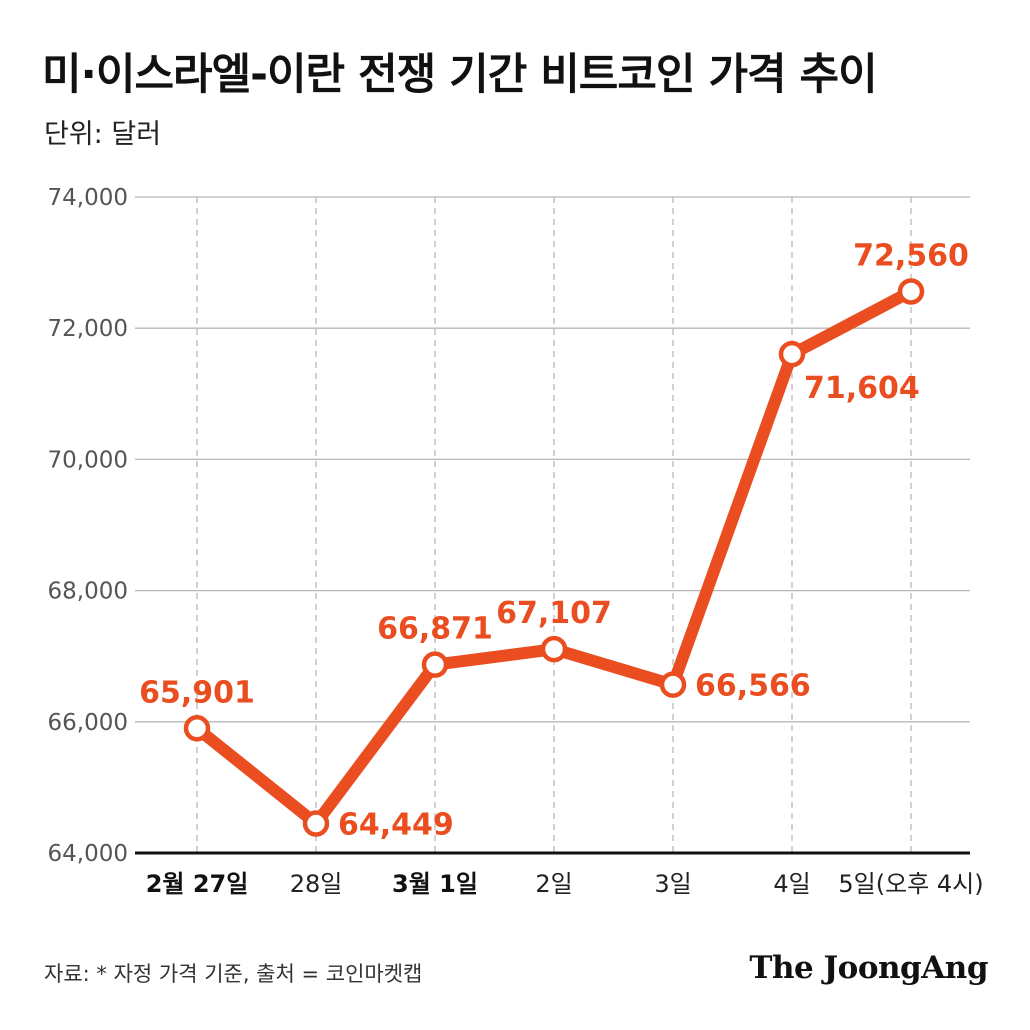 The height and width of the screenshot is (1030, 1030). I want to click on x-tick-label: 5일(오후 4시), so click(910, 884).